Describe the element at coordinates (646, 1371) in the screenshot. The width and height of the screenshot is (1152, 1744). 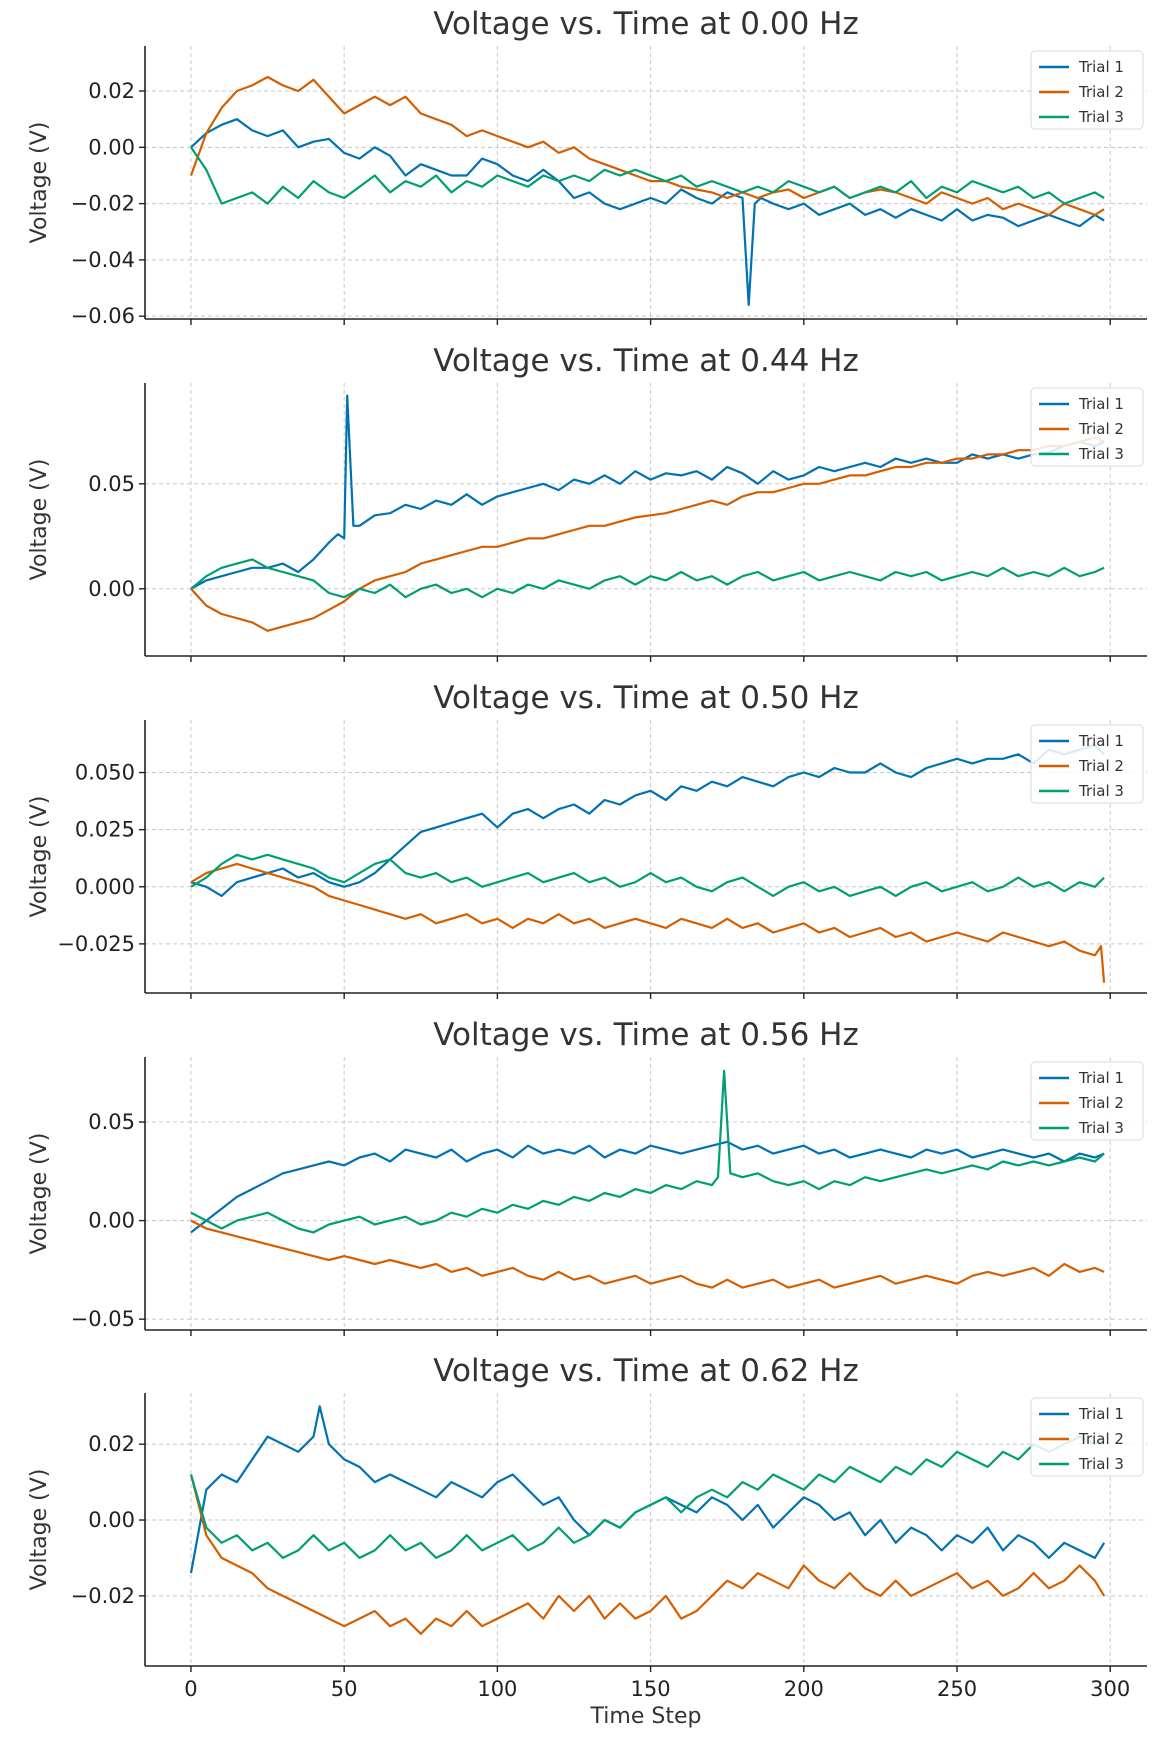
I see `chart-title: Voltage vs. Time at 0.62 Hz` at that location.